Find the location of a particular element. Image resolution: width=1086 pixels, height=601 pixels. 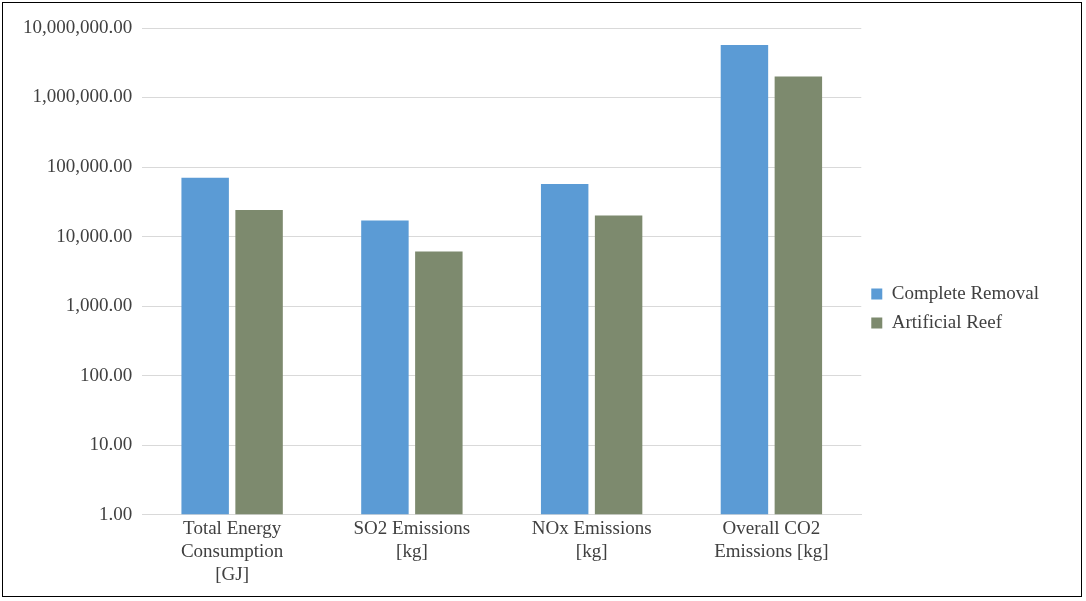

x-tick-label: SO2 Emissions [kg] is located at coordinates (412, 538).